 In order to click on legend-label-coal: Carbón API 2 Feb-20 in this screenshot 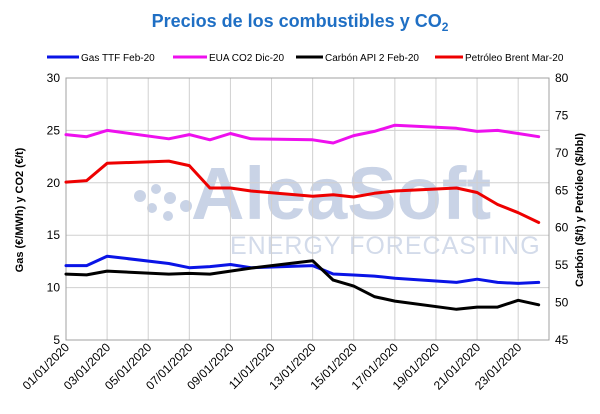, I will do `click(372, 58)`.